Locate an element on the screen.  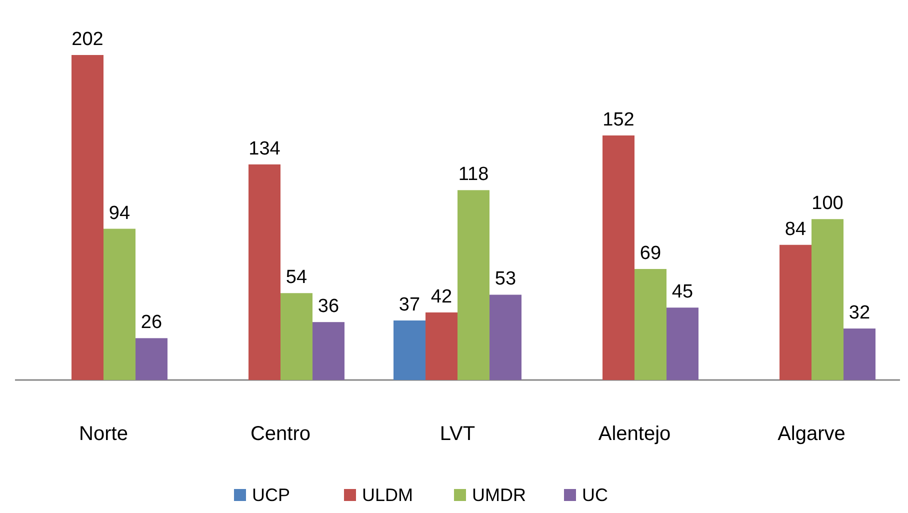
data-label: 26 is located at coordinates (151, 323).